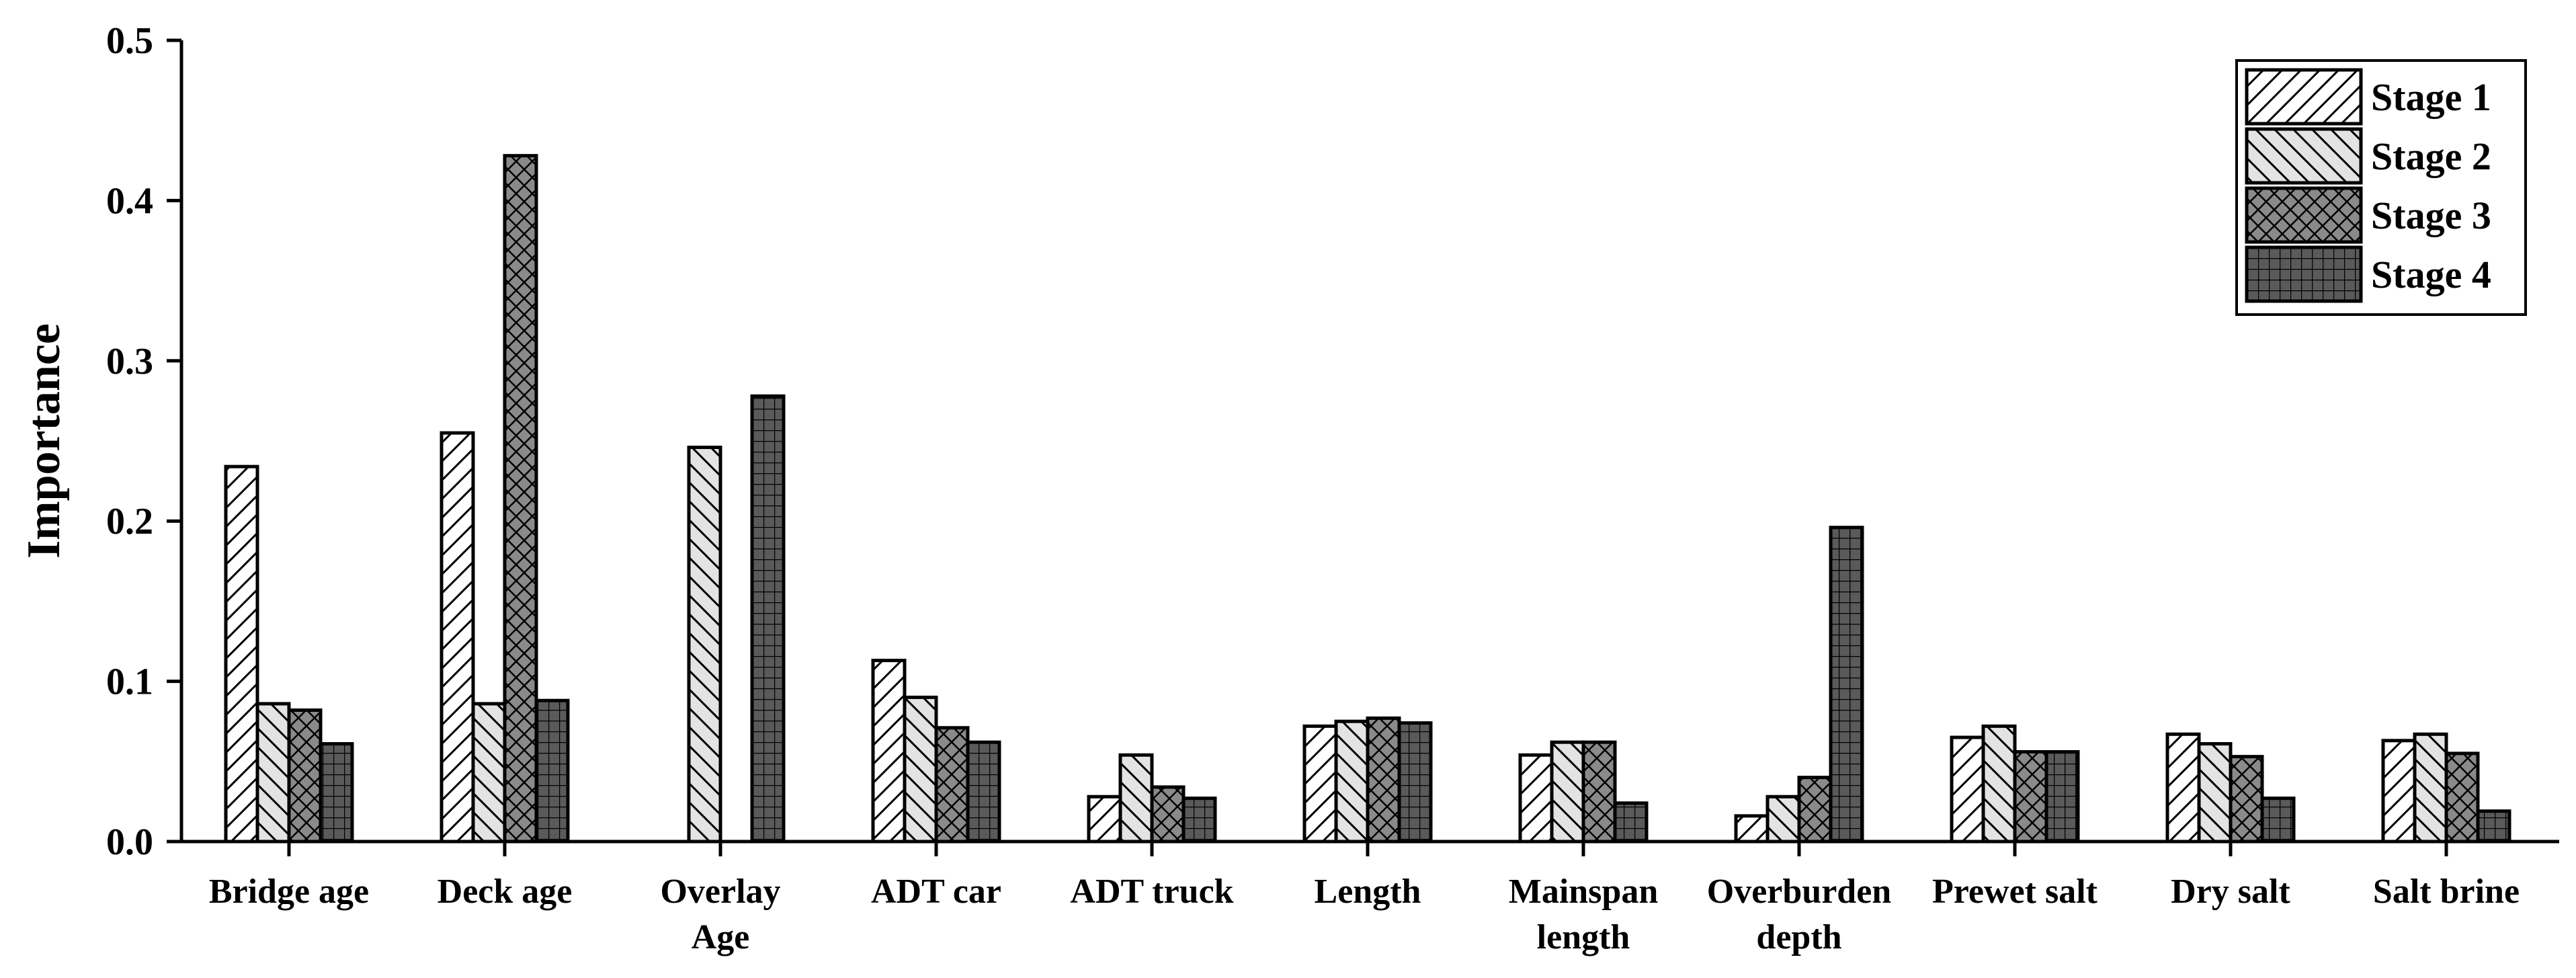  What do you see at coordinates (1815, 810) in the screenshot?
I see `bar-stage-3-overburden-depth` at bounding box center [1815, 810].